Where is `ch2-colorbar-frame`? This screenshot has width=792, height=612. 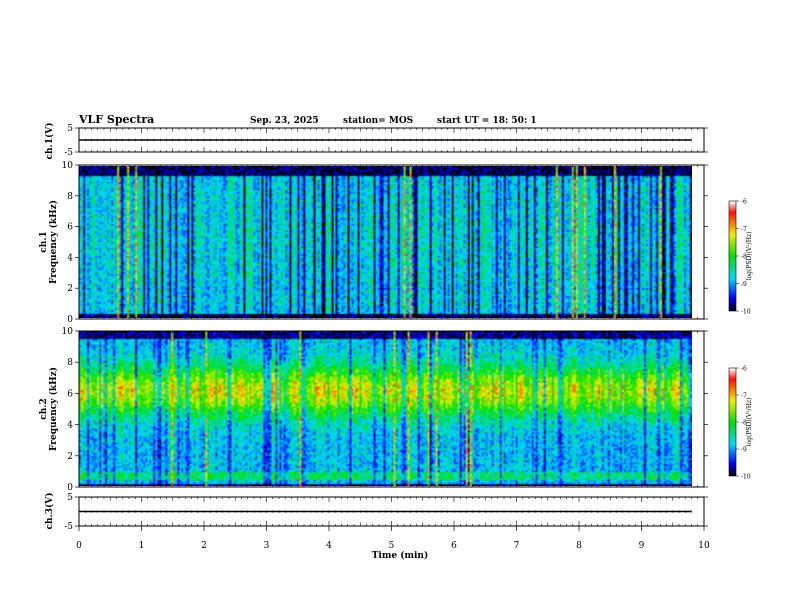
ch2-colorbar-frame is located at coordinates (732, 422).